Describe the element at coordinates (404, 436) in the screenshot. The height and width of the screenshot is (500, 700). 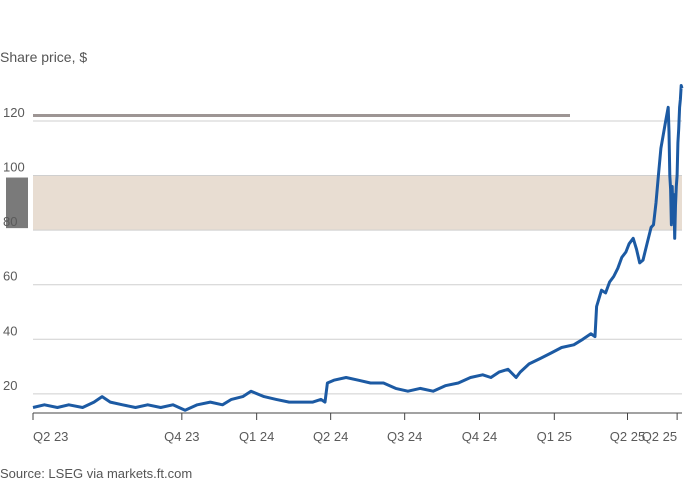
I see `x-tick-label: Q3 24` at that location.